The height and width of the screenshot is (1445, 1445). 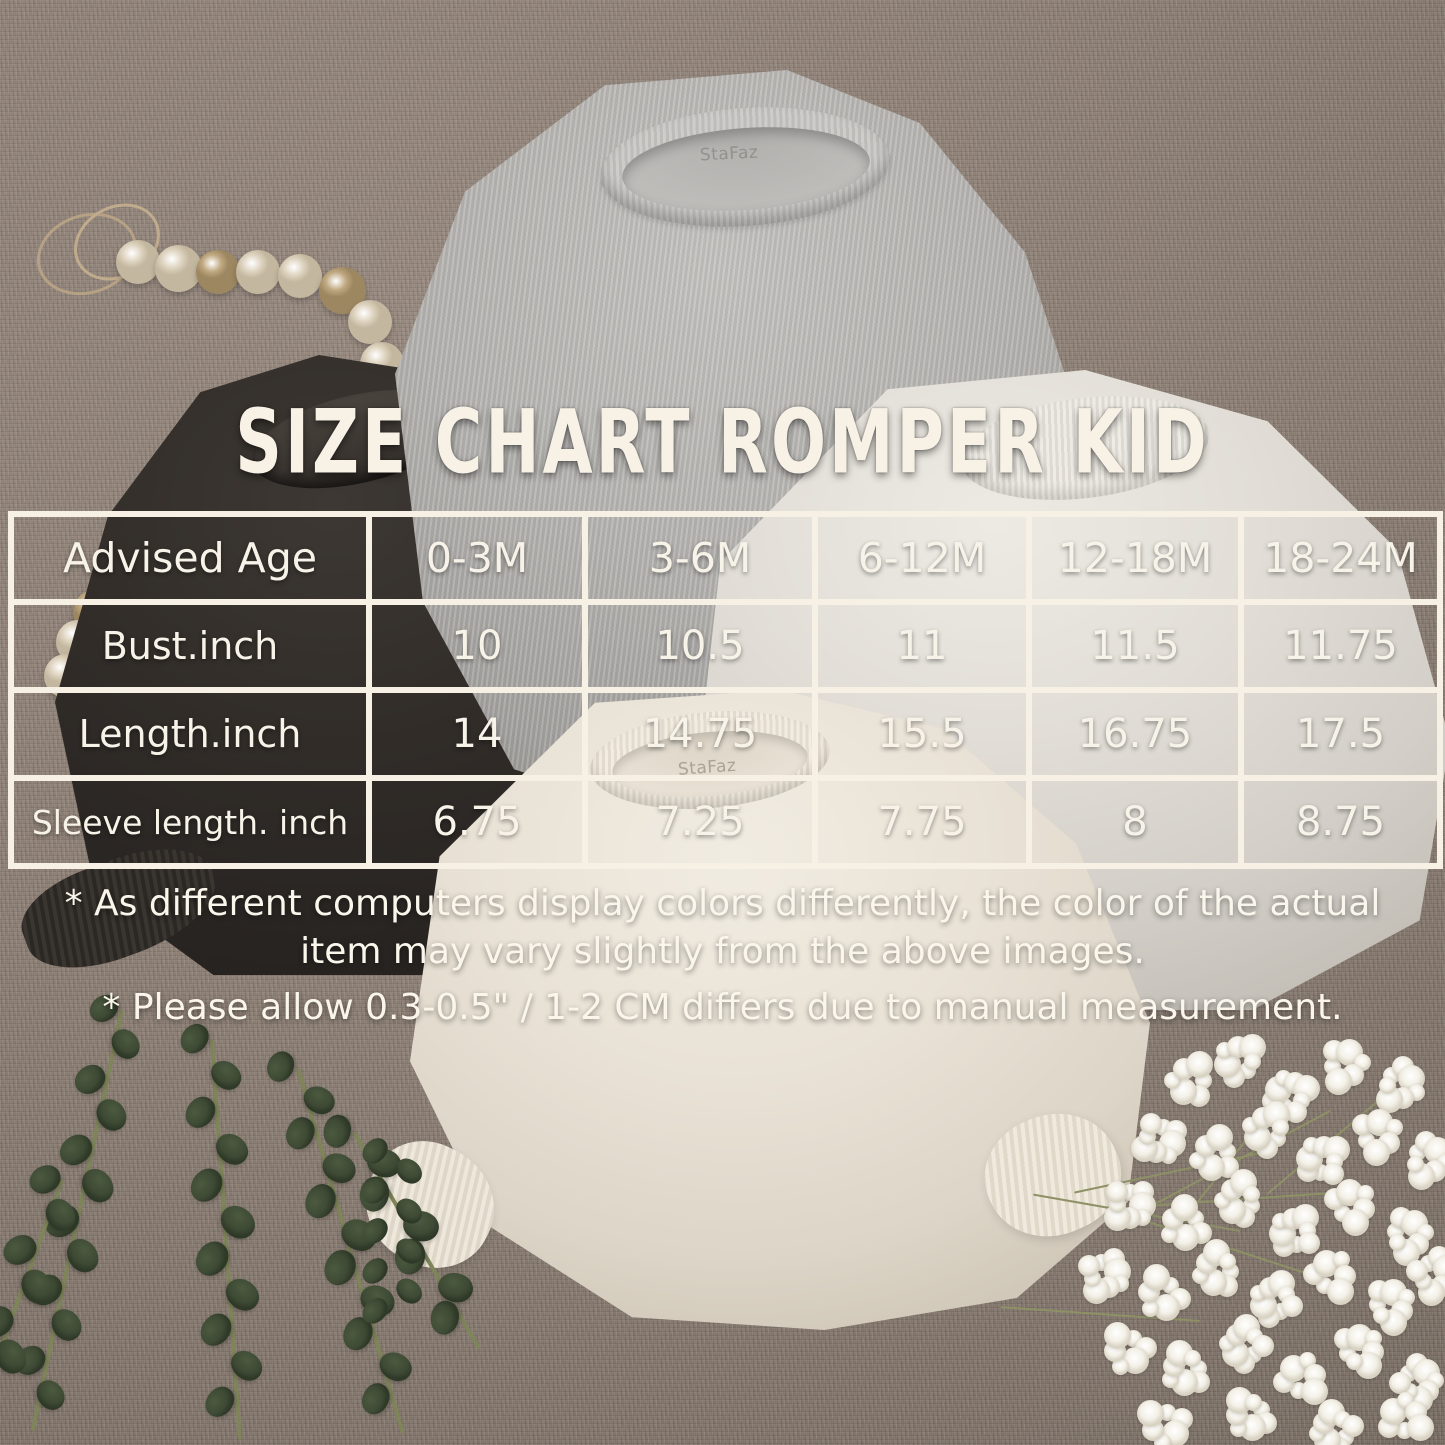 What do you see at coordinates (190, 558) in the screenshot?
I see `row-label-advised-age: Advised Age` at bounding box center [190, 558].